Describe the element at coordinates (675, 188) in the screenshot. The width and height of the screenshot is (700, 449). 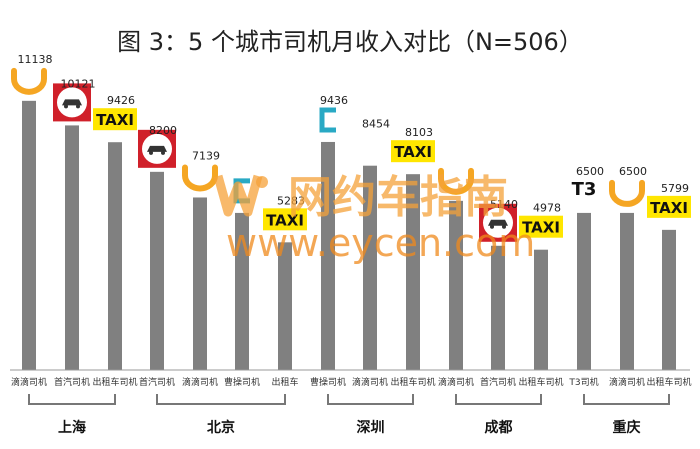
I see `value-label: 5799` at that location.